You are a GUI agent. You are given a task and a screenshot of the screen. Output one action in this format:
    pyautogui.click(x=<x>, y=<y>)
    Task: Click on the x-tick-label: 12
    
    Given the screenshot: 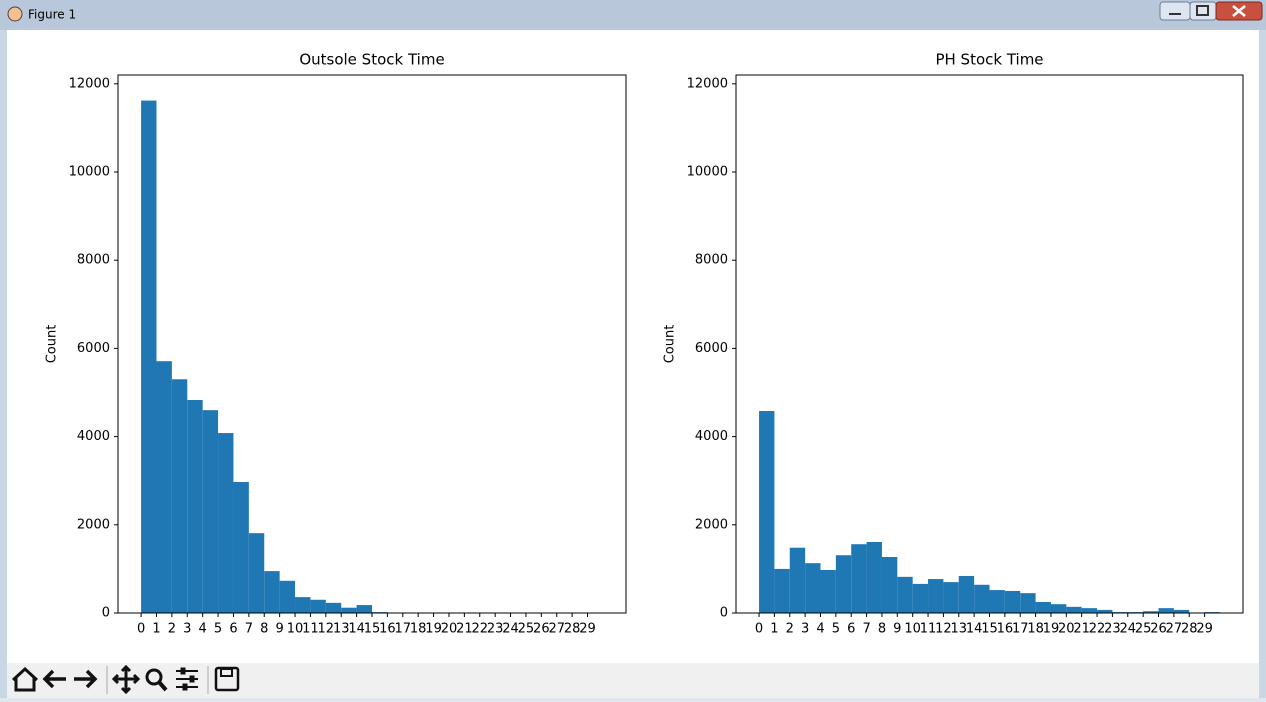 What is the action you would take?
    pyautogui.click(x=943, y=629)
    